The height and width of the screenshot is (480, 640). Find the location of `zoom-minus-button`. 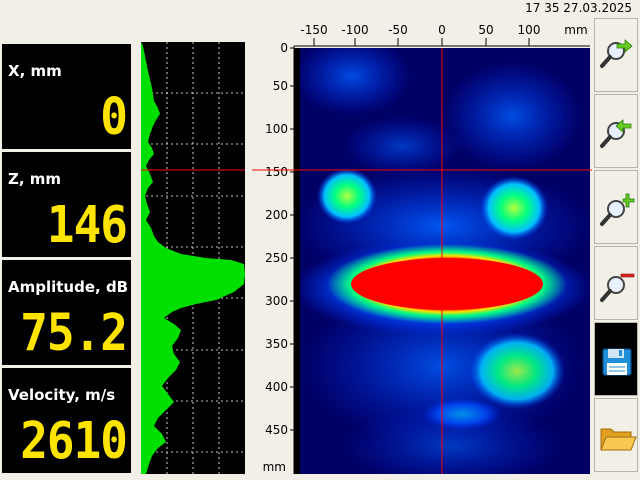

zoom-minus-button is located at coordinates (616, 283).